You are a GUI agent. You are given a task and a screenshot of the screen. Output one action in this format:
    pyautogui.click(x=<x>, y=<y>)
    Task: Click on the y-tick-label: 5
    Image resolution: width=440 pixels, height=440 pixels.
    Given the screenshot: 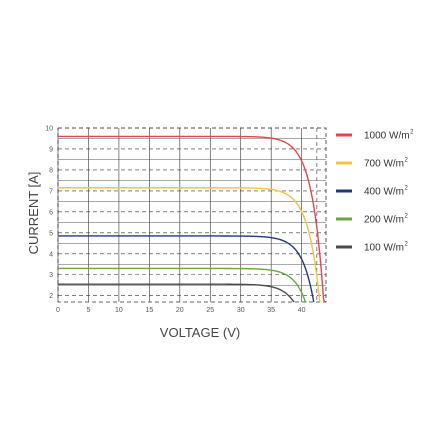 What is the action you would take?
    pyautogui.click(x=51, y=233)
    